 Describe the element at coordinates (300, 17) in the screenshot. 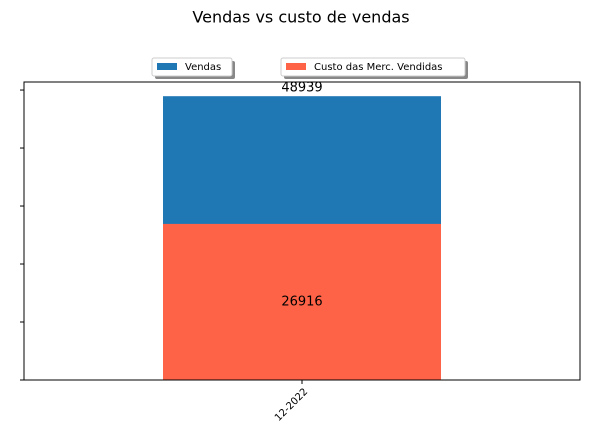

I see `chart-title: Vendas vs custo de vendas` at that location.